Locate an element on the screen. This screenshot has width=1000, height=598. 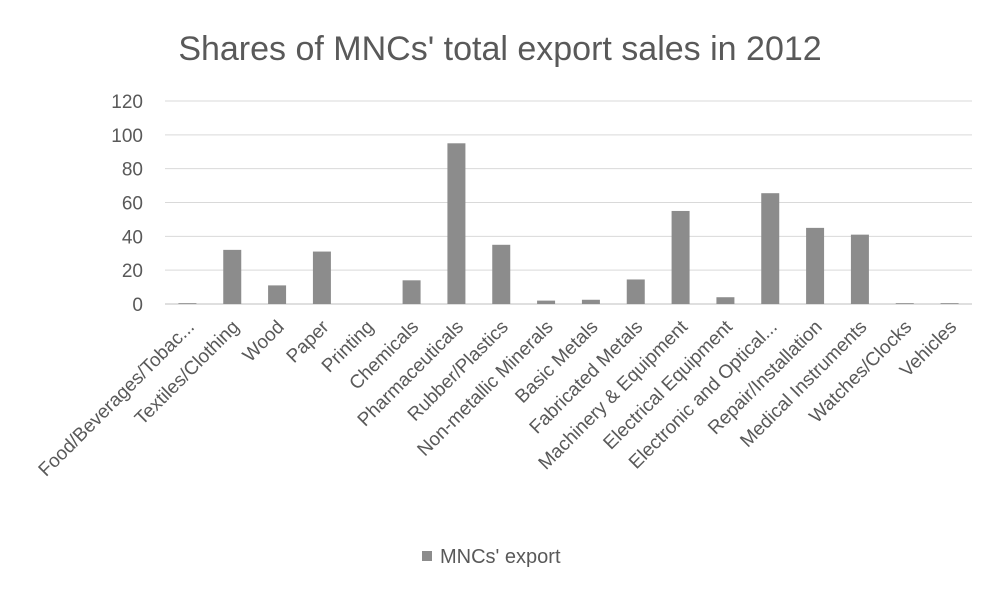
y-tick-label: 120 is located at coordinates (127, 102).